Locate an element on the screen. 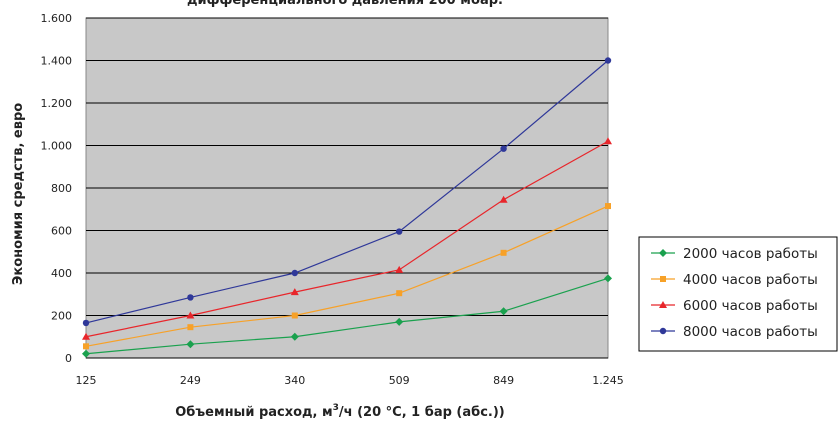  y-tick-label: 200 is located at coordinates (61, 316).